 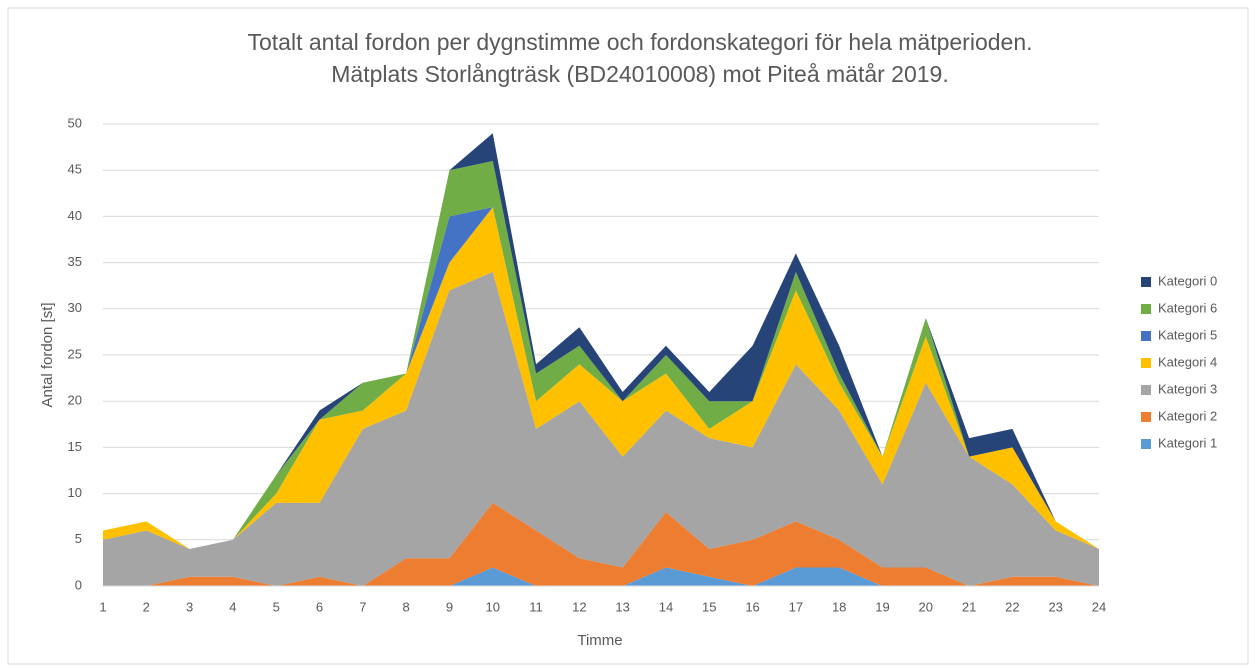 What do you see at coordinates (75, 492) in the screenshot?
I see `y-tick-label: 10` at bounding box center [75, 492].